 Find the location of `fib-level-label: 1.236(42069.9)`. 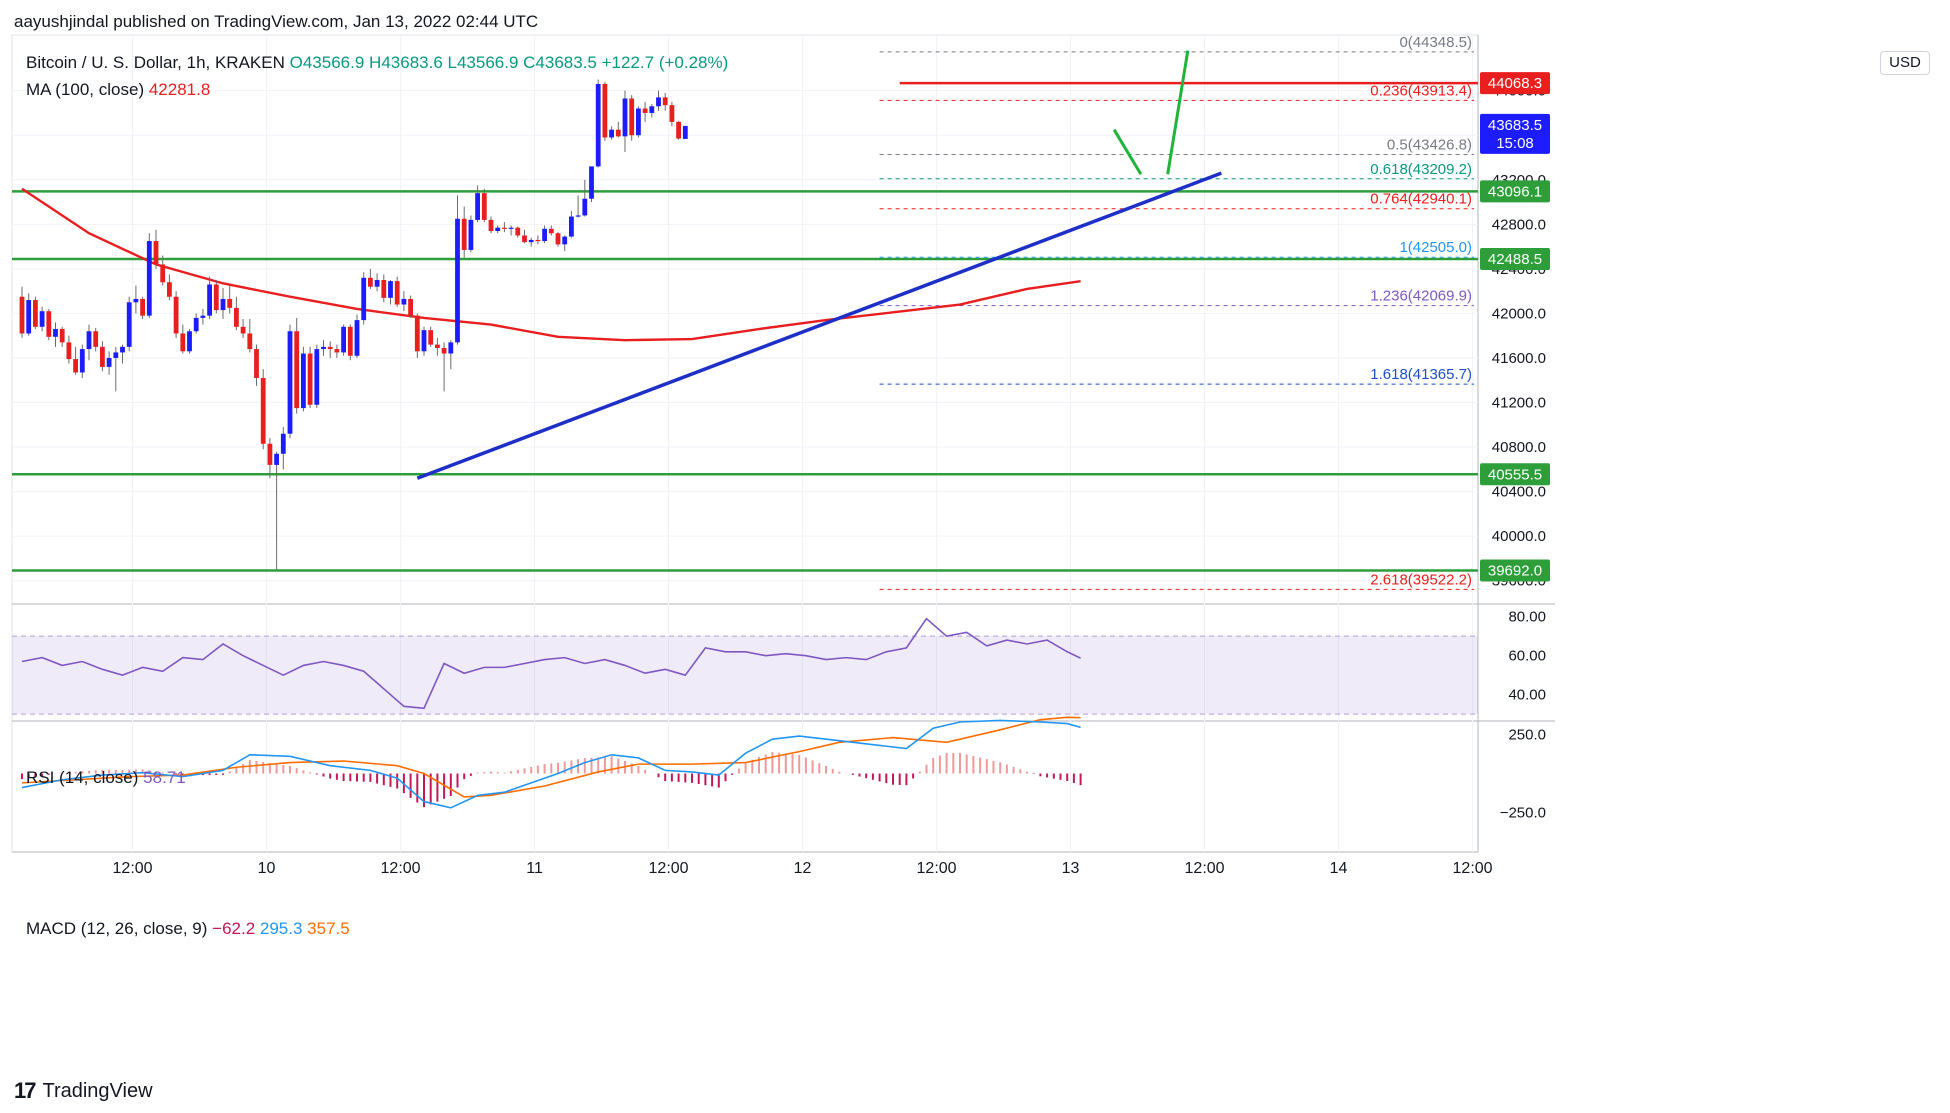

fib-level-label: 1.236(42069.9) is located at coordinates (1421, 296).